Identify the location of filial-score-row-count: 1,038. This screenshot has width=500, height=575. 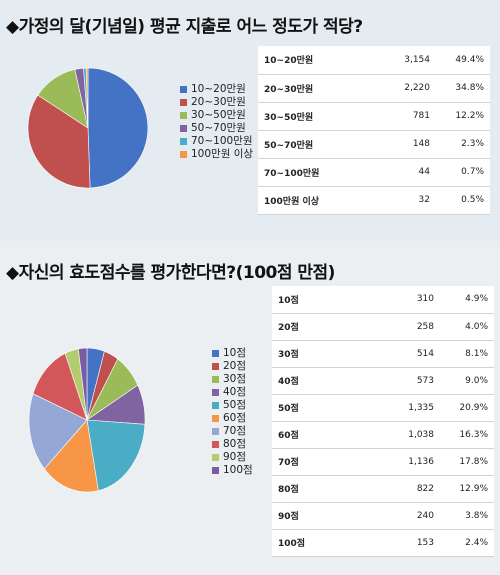
(407, 435).